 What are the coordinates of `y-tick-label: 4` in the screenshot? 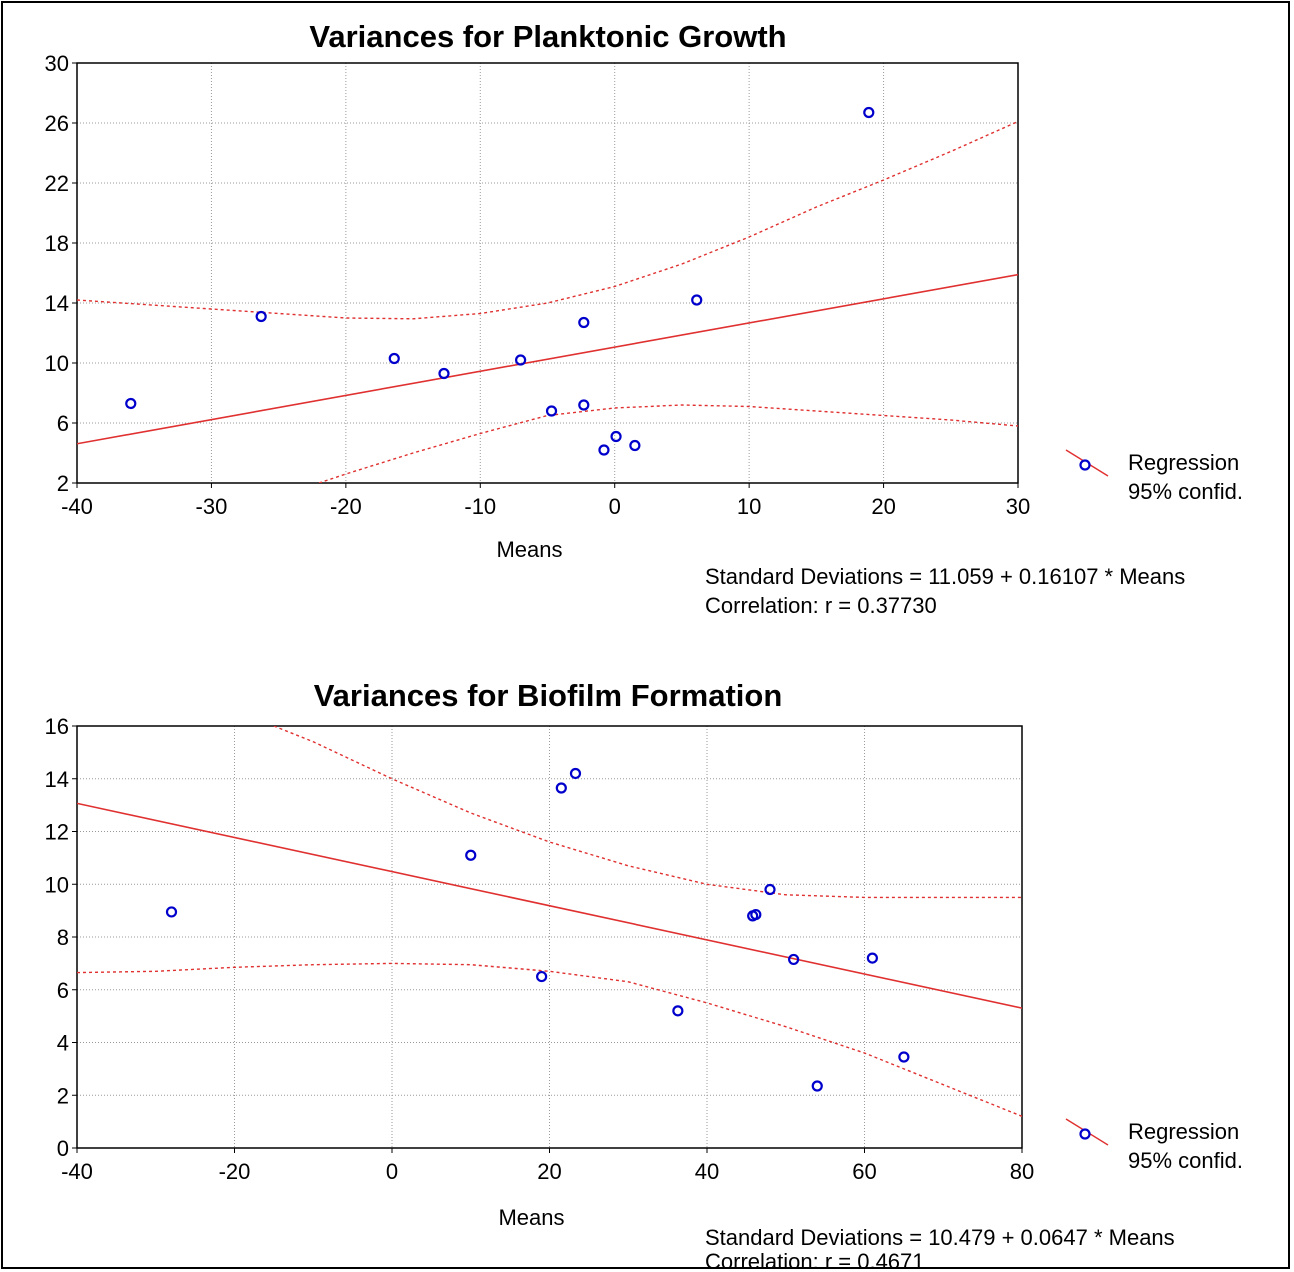 It's located at (63, 1043).